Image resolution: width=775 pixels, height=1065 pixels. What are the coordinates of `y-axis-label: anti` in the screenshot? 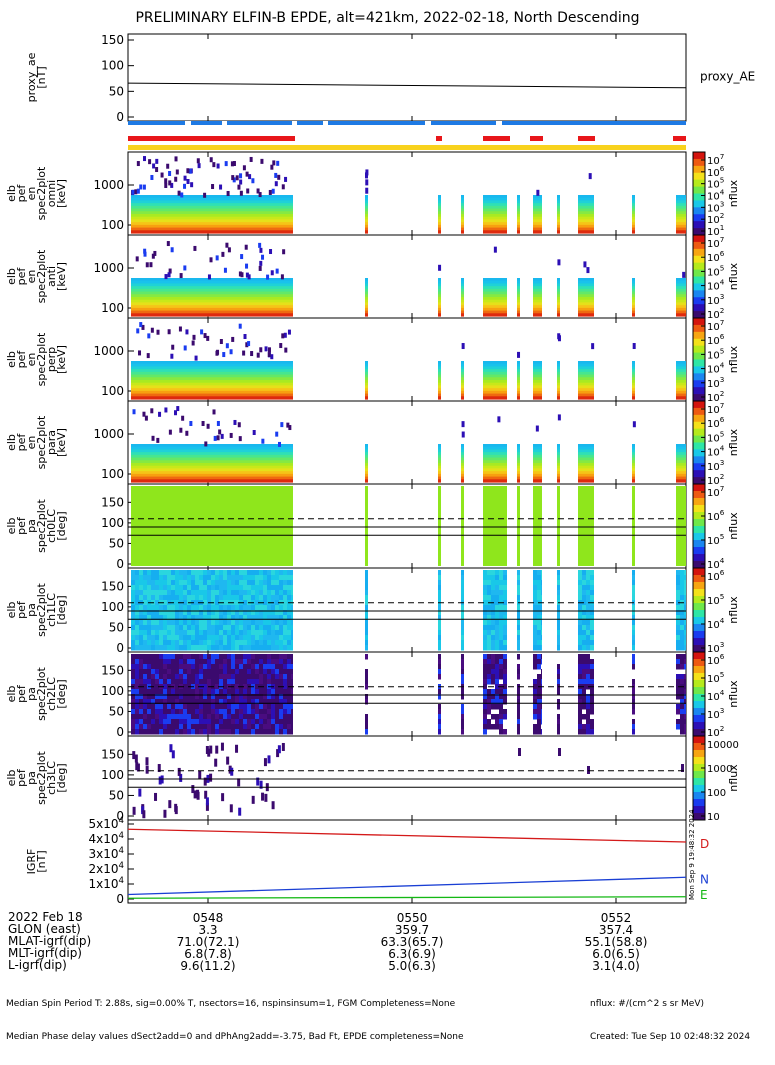 It's located at (51, 276).